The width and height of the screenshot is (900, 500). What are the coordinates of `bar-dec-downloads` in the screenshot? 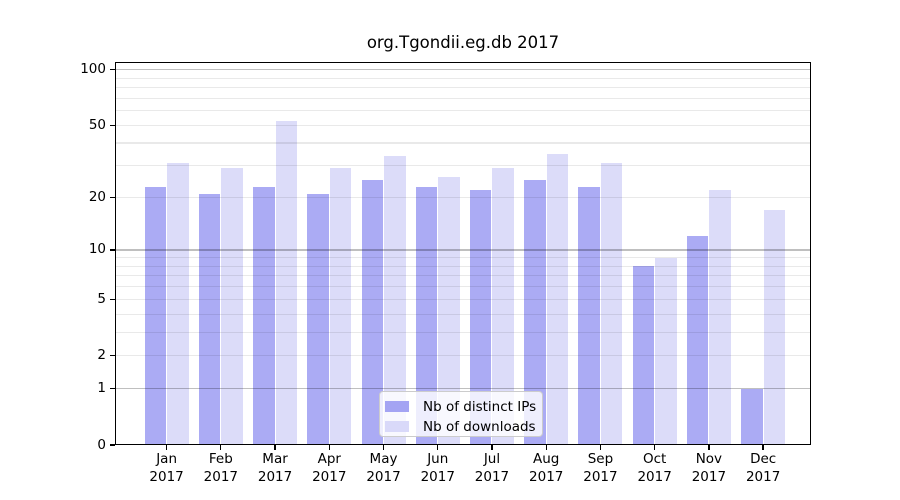 It's located at (774, 327).